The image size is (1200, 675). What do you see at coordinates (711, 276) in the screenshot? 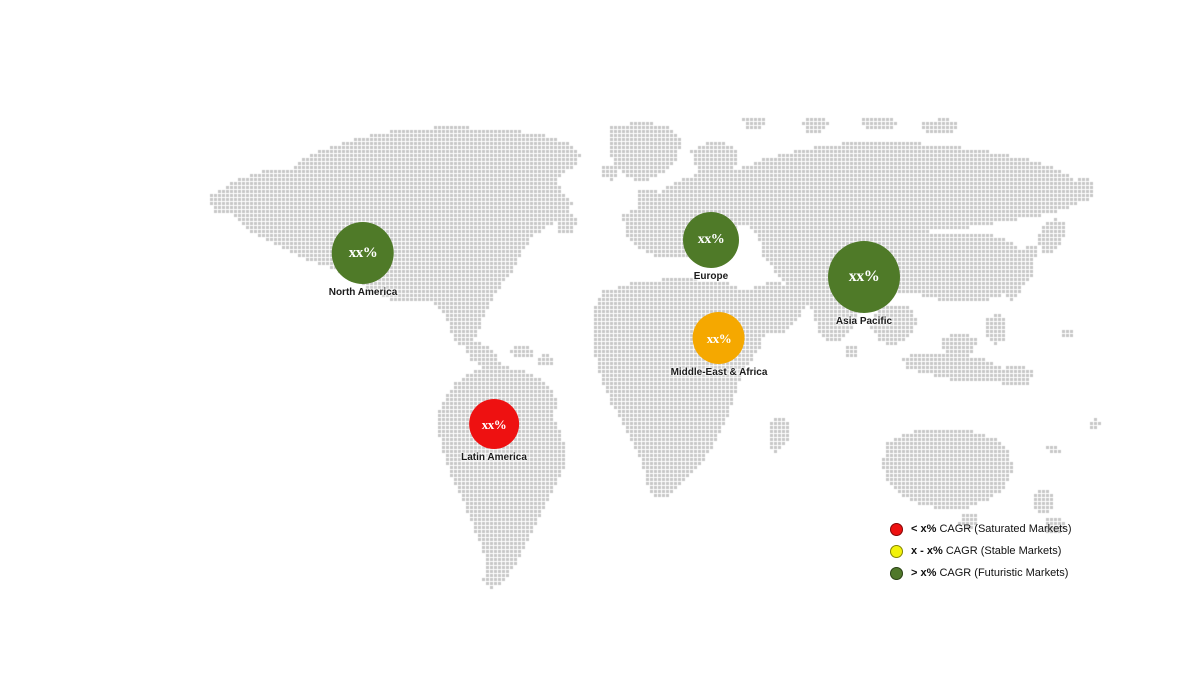
I see `bubble-label-europe: Europe` at bounding box center [711, 276].